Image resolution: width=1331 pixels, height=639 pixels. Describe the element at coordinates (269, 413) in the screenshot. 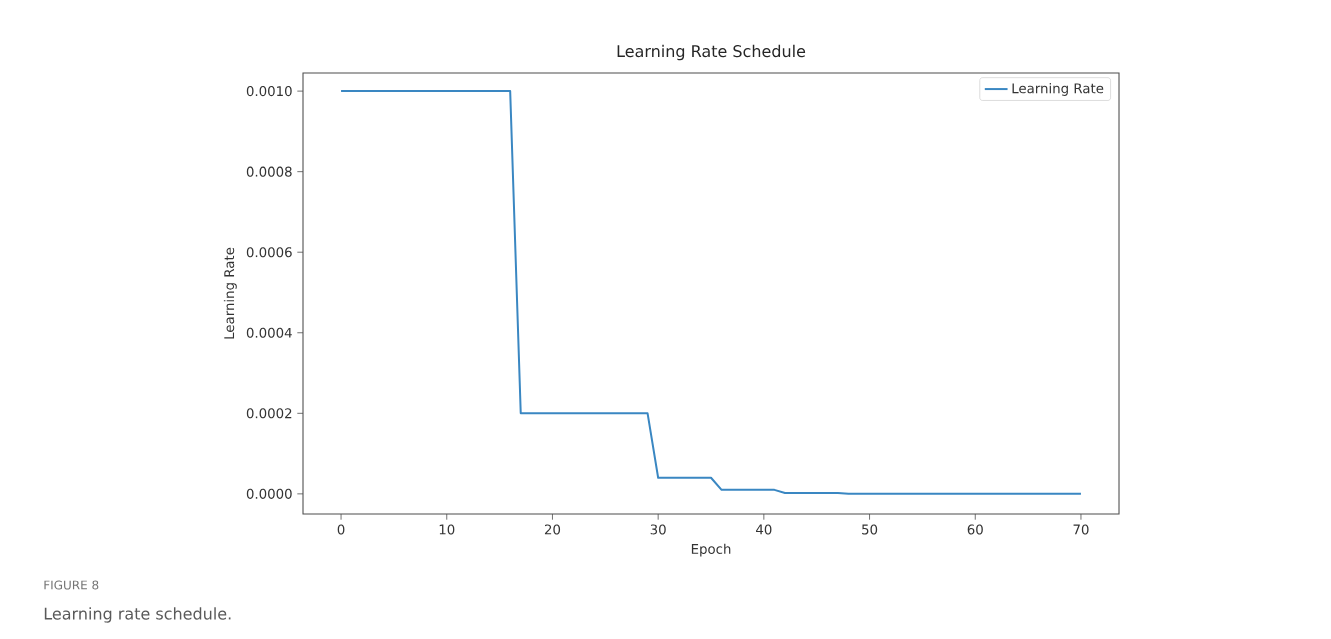

I see `y-tick-label: 0.0002` at that location.